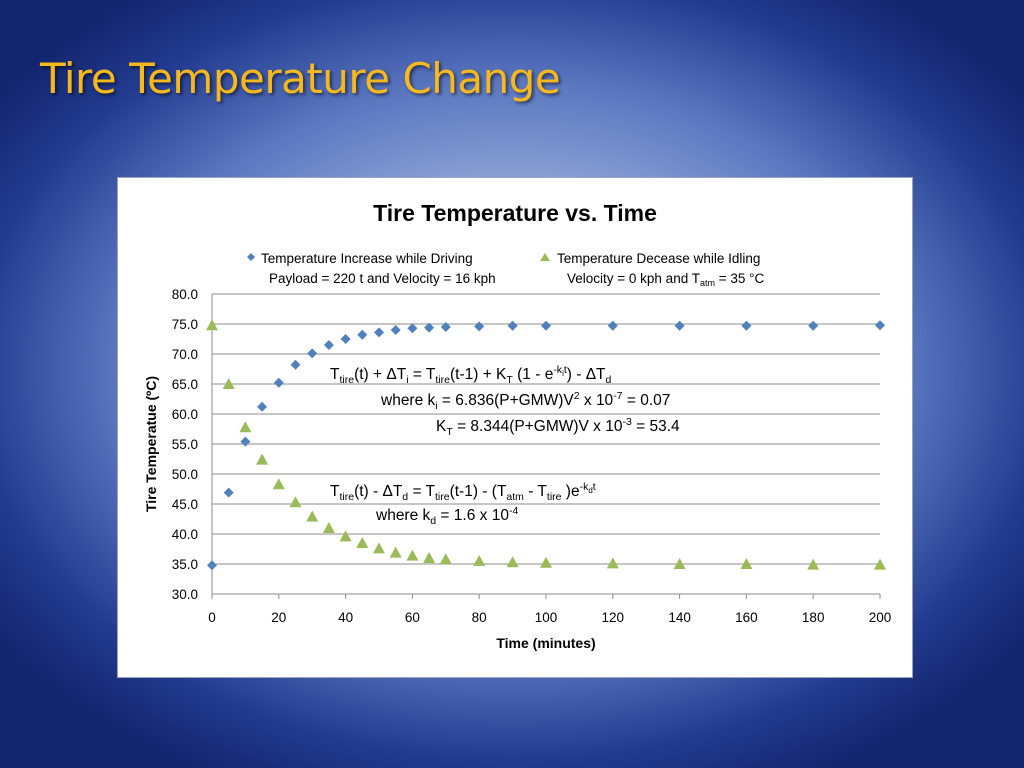  I want to click on x-tick-label: 160, so click(746, 617).